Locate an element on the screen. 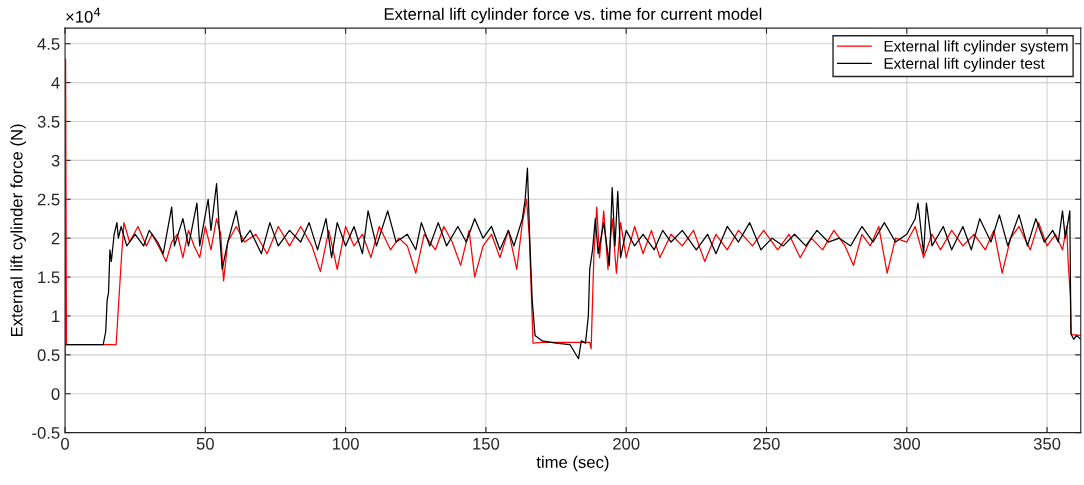  y-tick-label: 1 is located at coordinates (56, 316).